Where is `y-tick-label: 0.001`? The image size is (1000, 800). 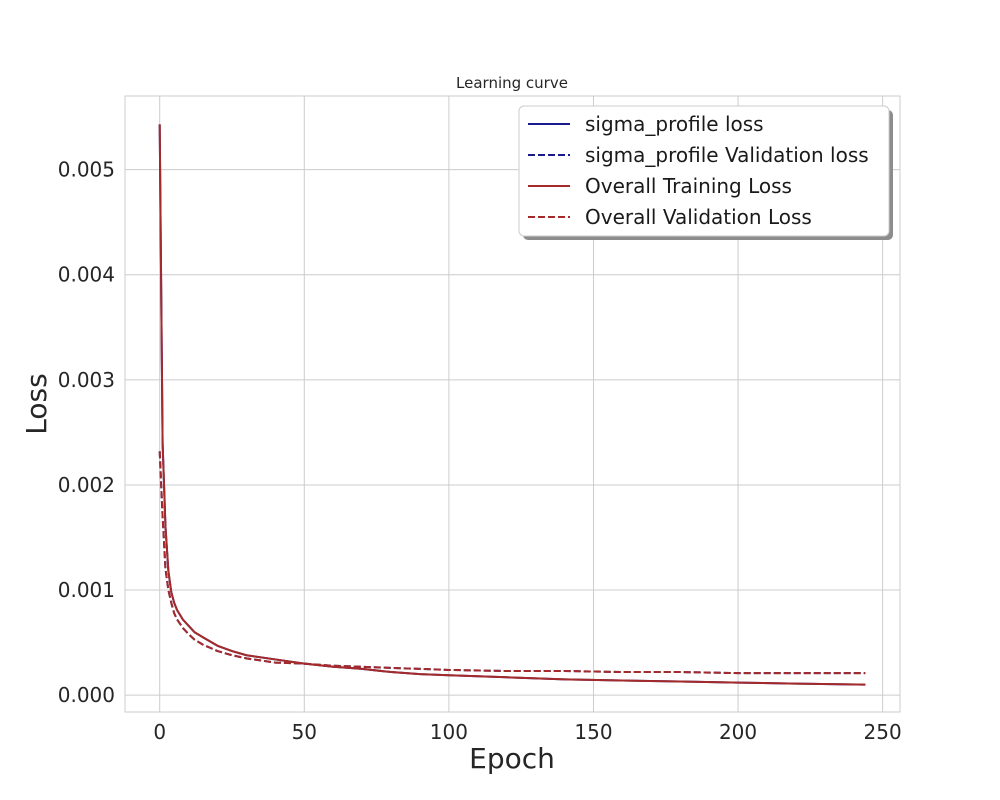 y-tick-label: 0.001 is located at coordinates (86, 590).